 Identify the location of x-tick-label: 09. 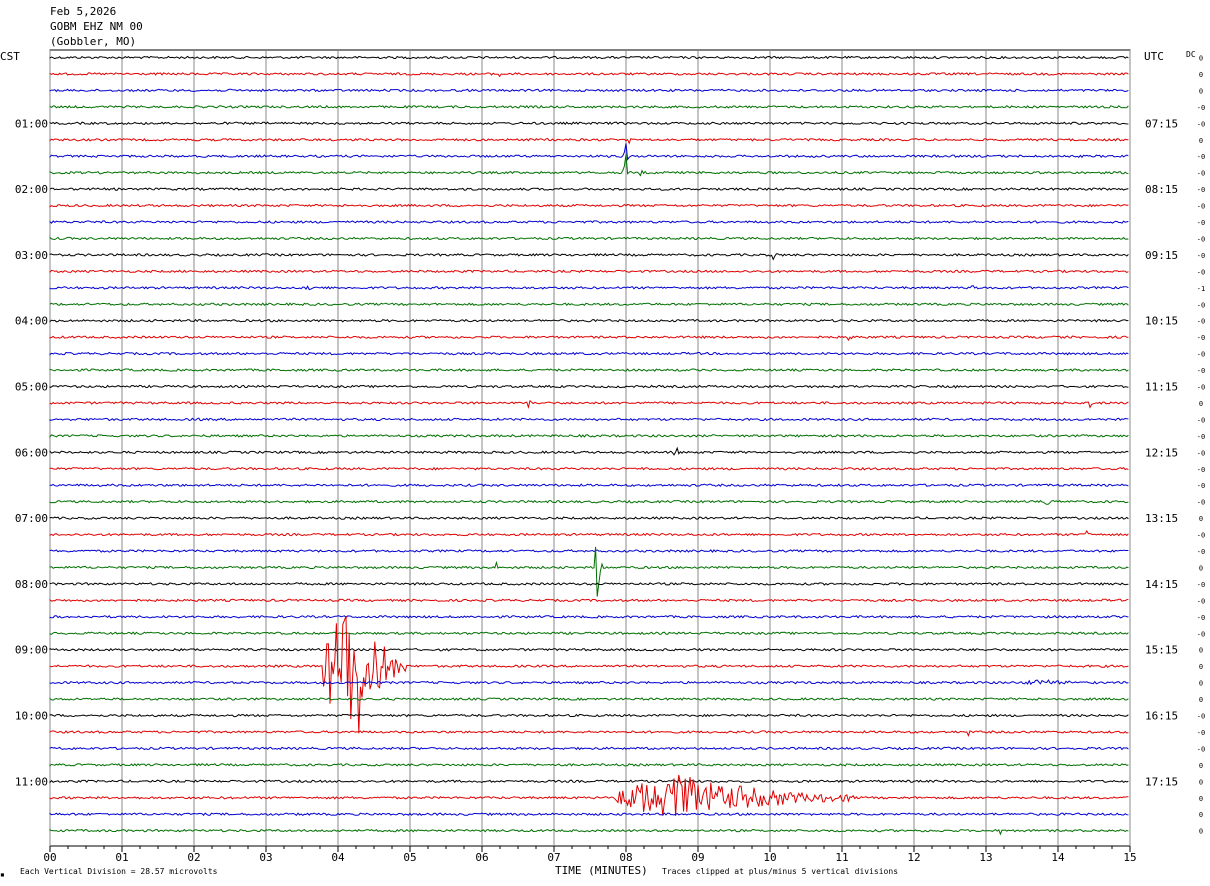
(697, 857).